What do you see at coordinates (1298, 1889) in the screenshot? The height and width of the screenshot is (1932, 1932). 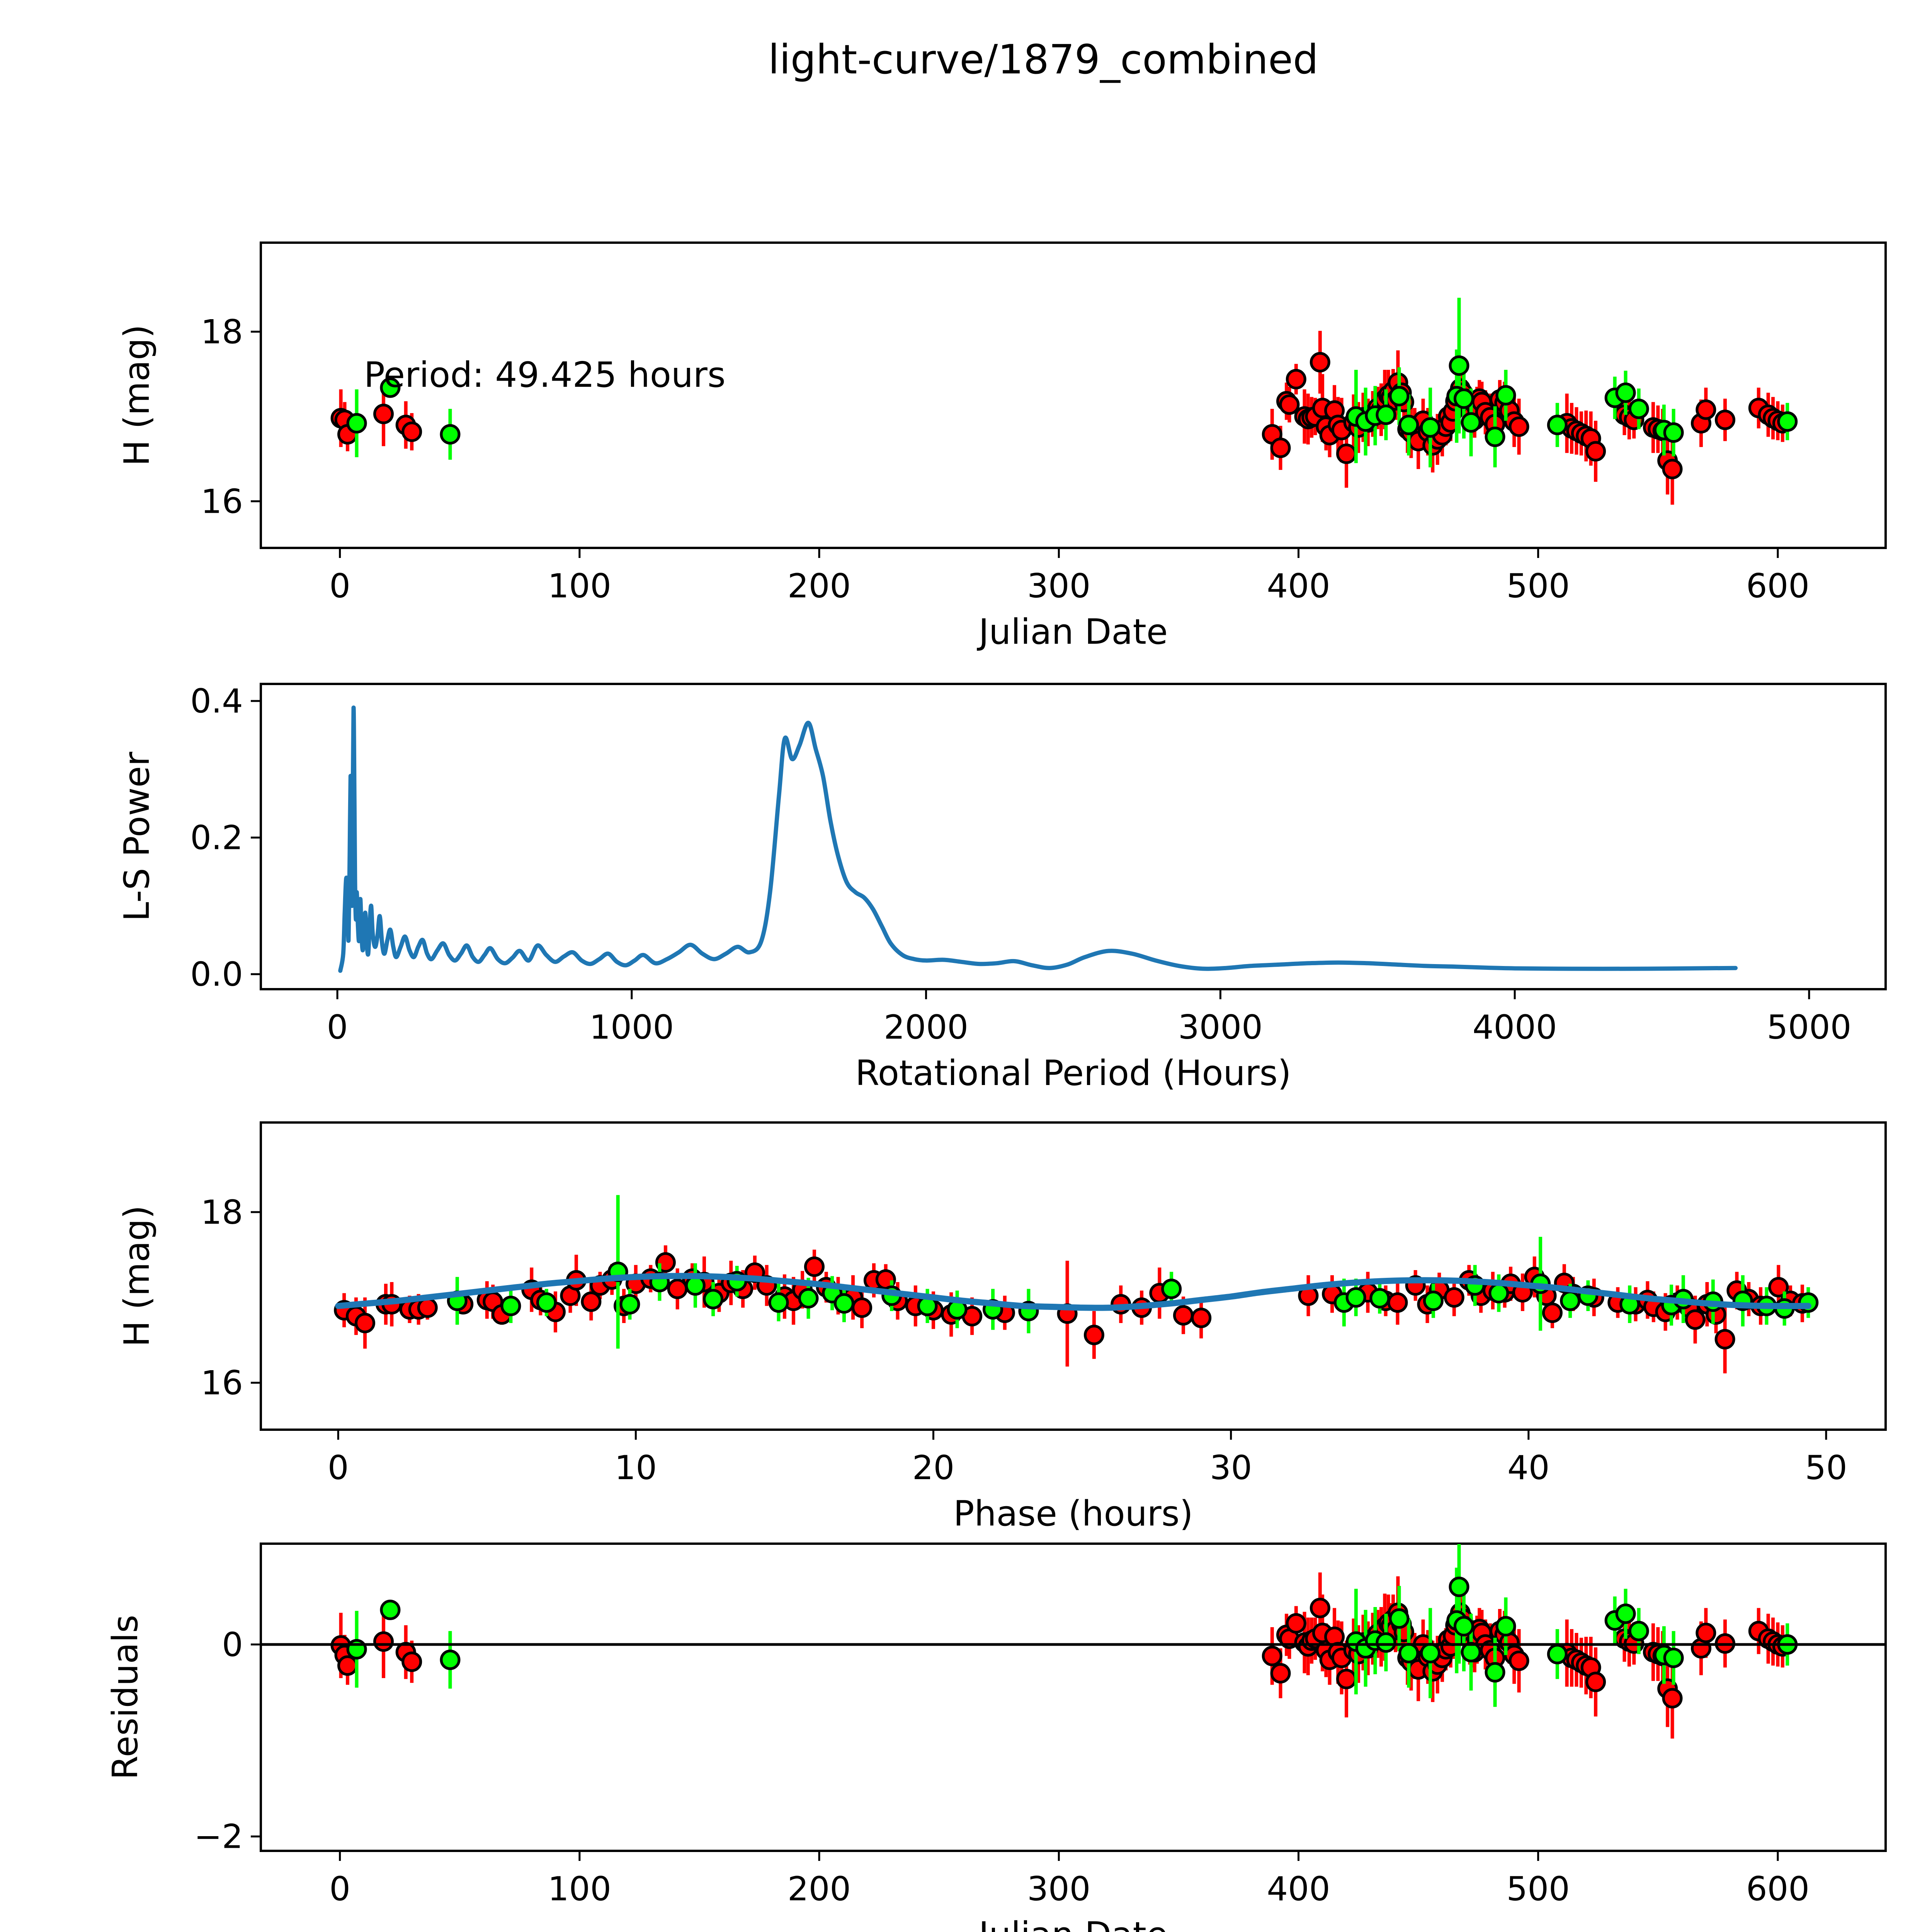 I see `residuals-x-tick-label: 400` at bounding box center [1298, 1889].